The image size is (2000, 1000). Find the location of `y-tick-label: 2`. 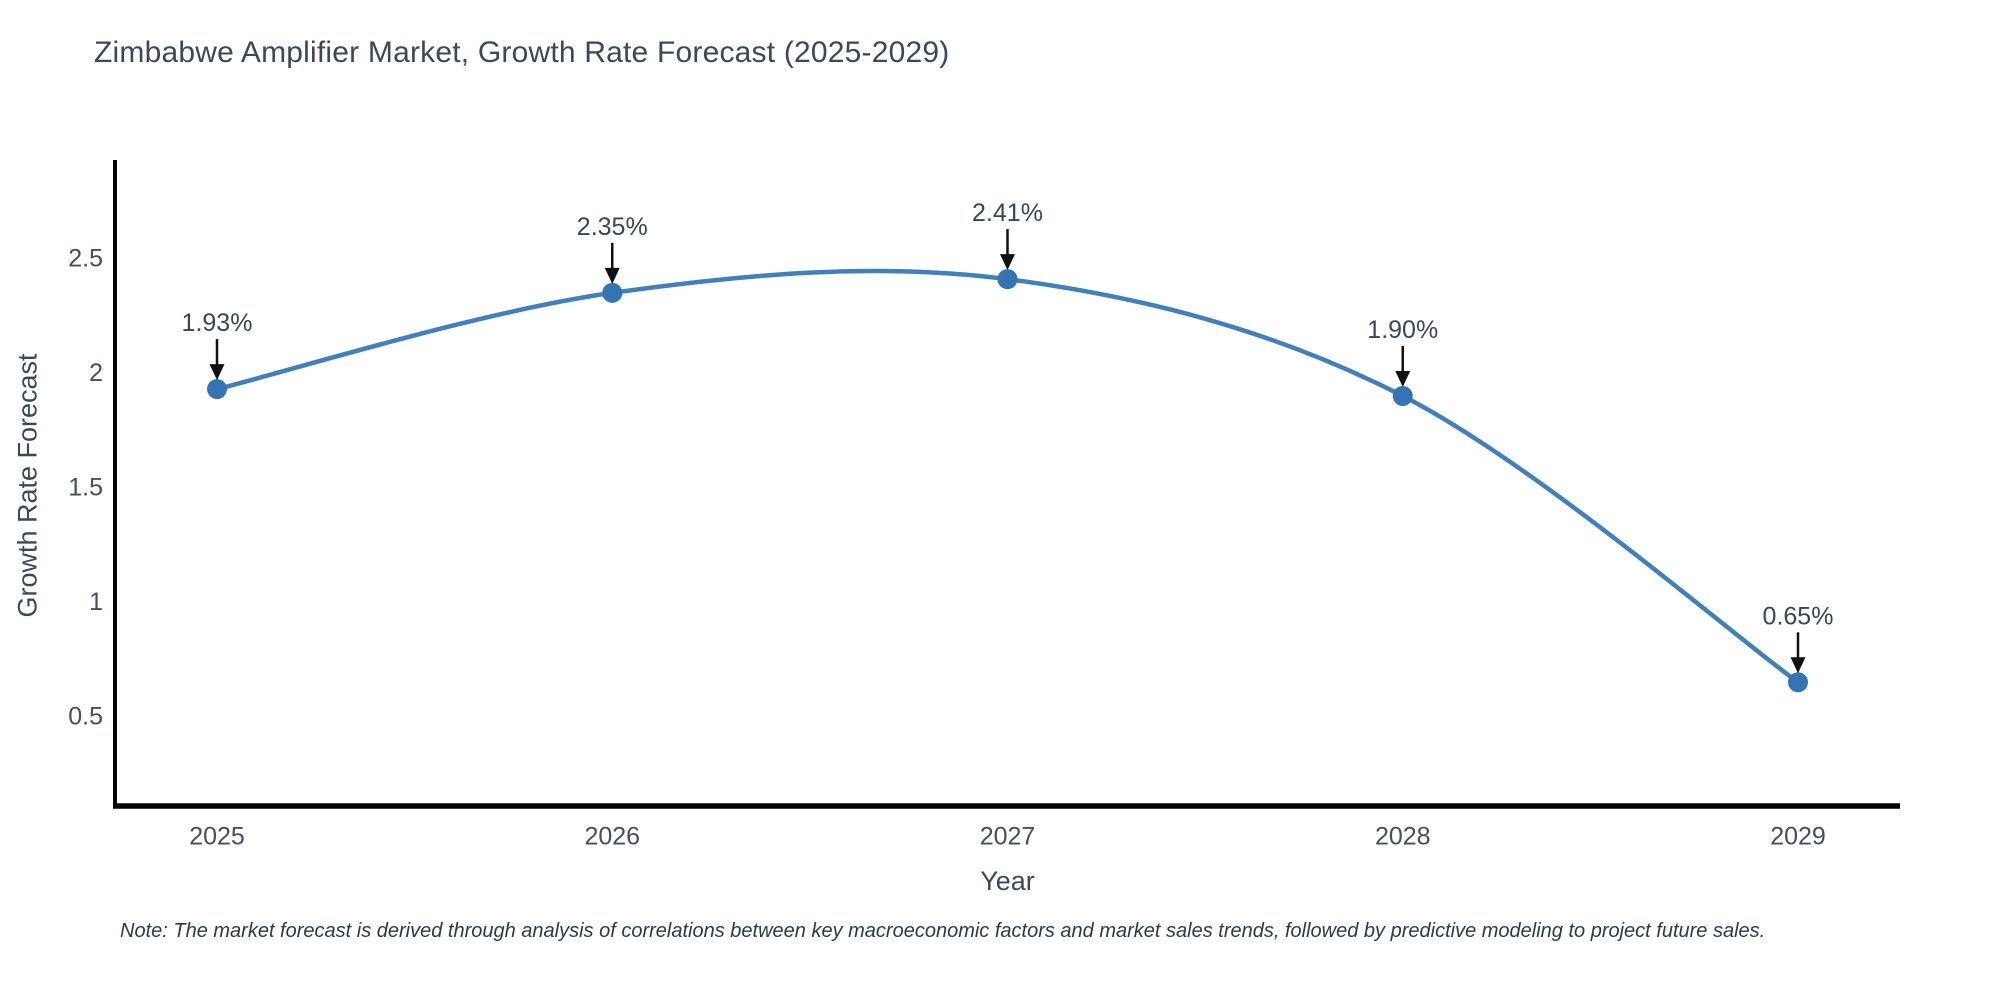

y-tick-label: 2 is located at coordinates (96, 373).